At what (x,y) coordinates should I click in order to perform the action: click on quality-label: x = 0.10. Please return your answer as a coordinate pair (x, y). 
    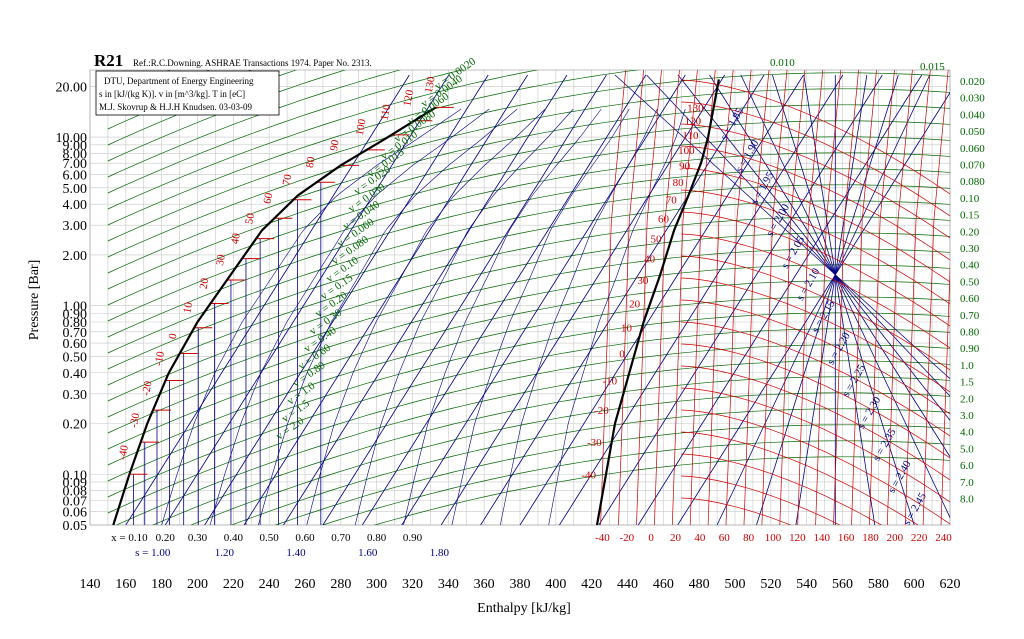
    Looking at the image, I should click on (129, 538).